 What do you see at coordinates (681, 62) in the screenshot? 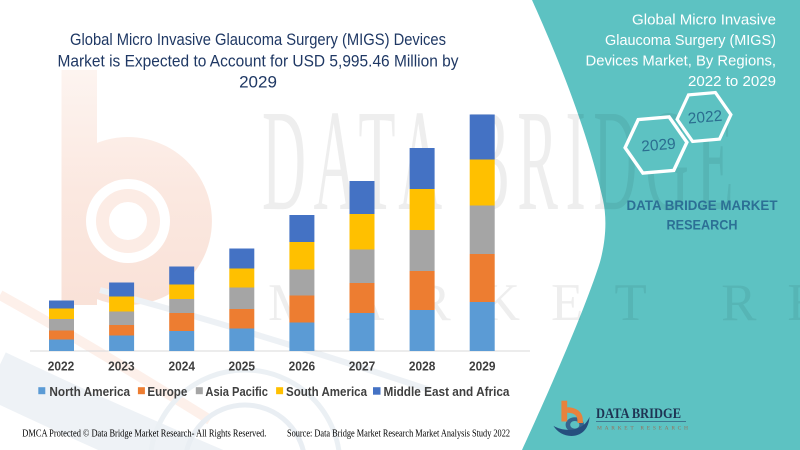
I see `svg-text: Devices Market, By Regions,` at bounding box center [681, 62].